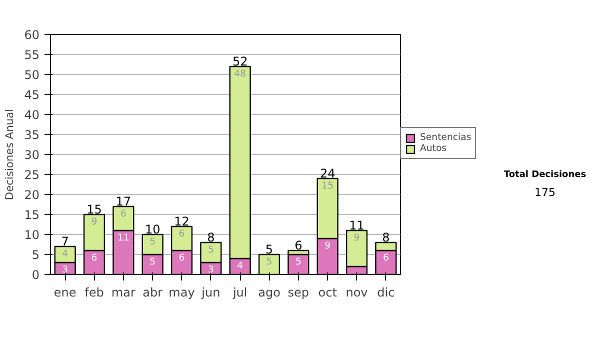 This screenshot has width=600, height=340. I want to click on x-tick-label: mar, so click(123, 293).